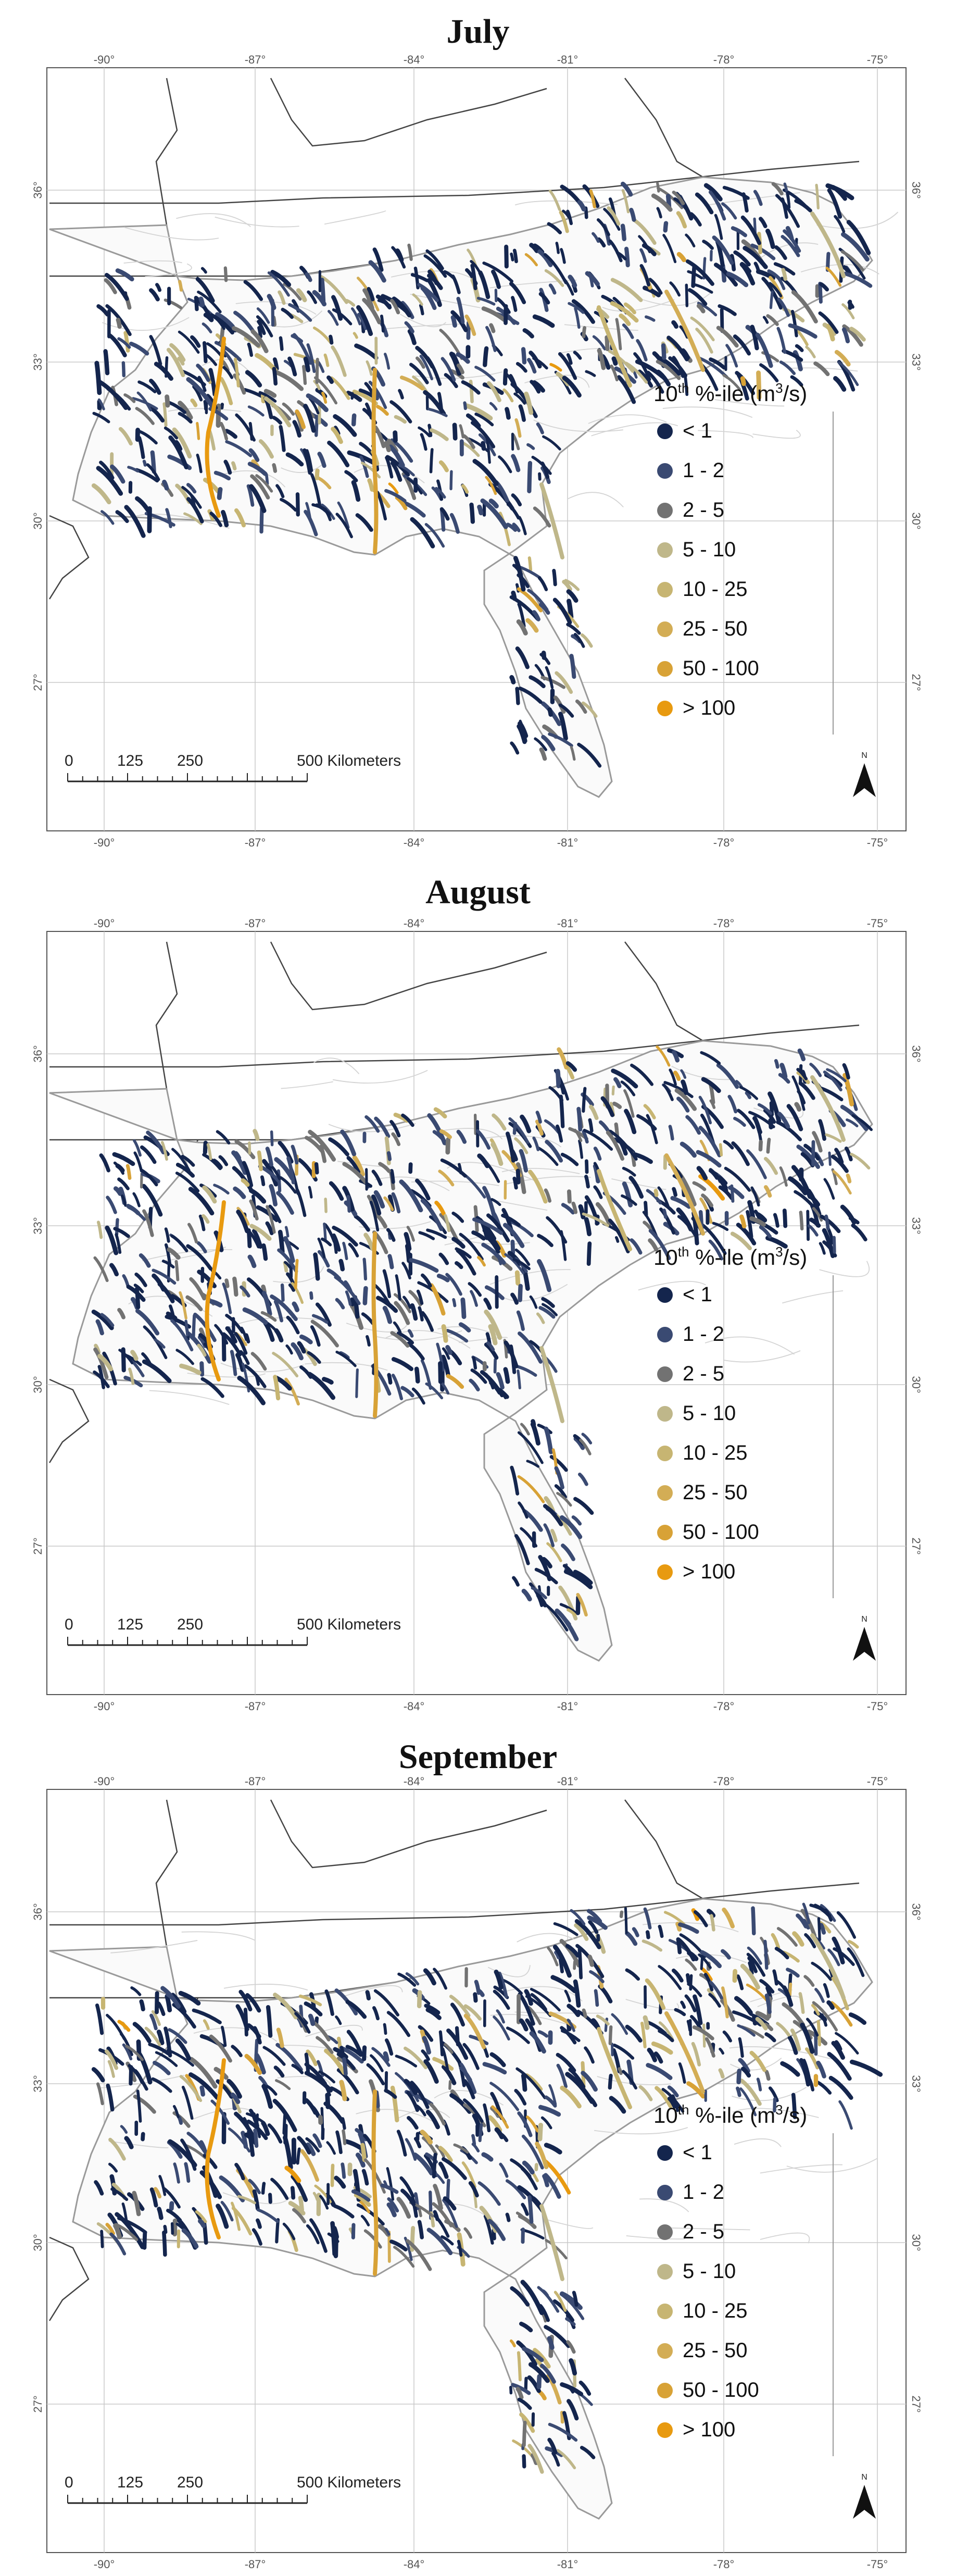 The width and height of the screenshot is (956, 2576). What do you see at coordinates (69, 1624) in the screenshot?
I see `scale-bar-label: 0` at bounding box center [69, 1624].